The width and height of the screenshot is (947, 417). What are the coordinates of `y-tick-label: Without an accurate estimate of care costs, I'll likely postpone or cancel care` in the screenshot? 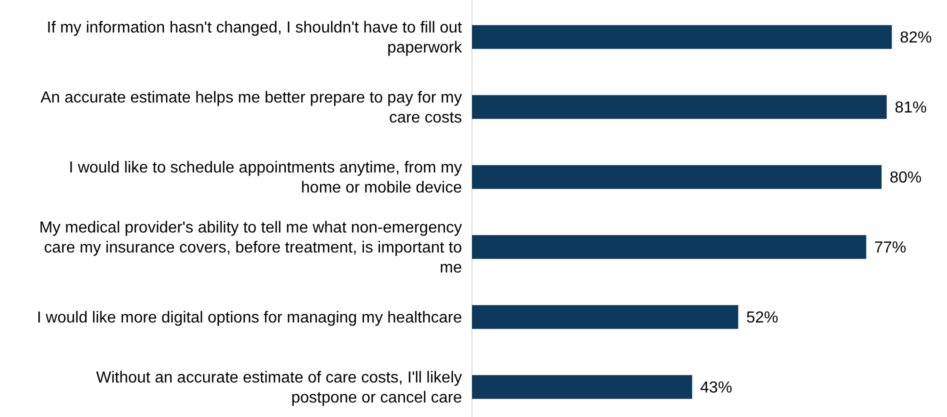 It's located at (279, 388).